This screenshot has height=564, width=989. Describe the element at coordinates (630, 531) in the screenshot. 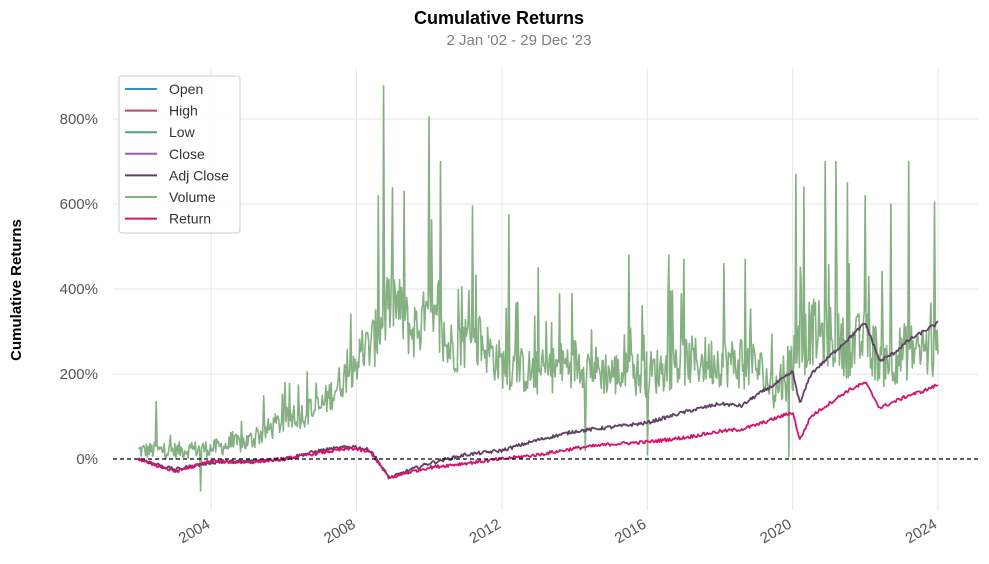

I see `x-tick-label: 2016` at that location.